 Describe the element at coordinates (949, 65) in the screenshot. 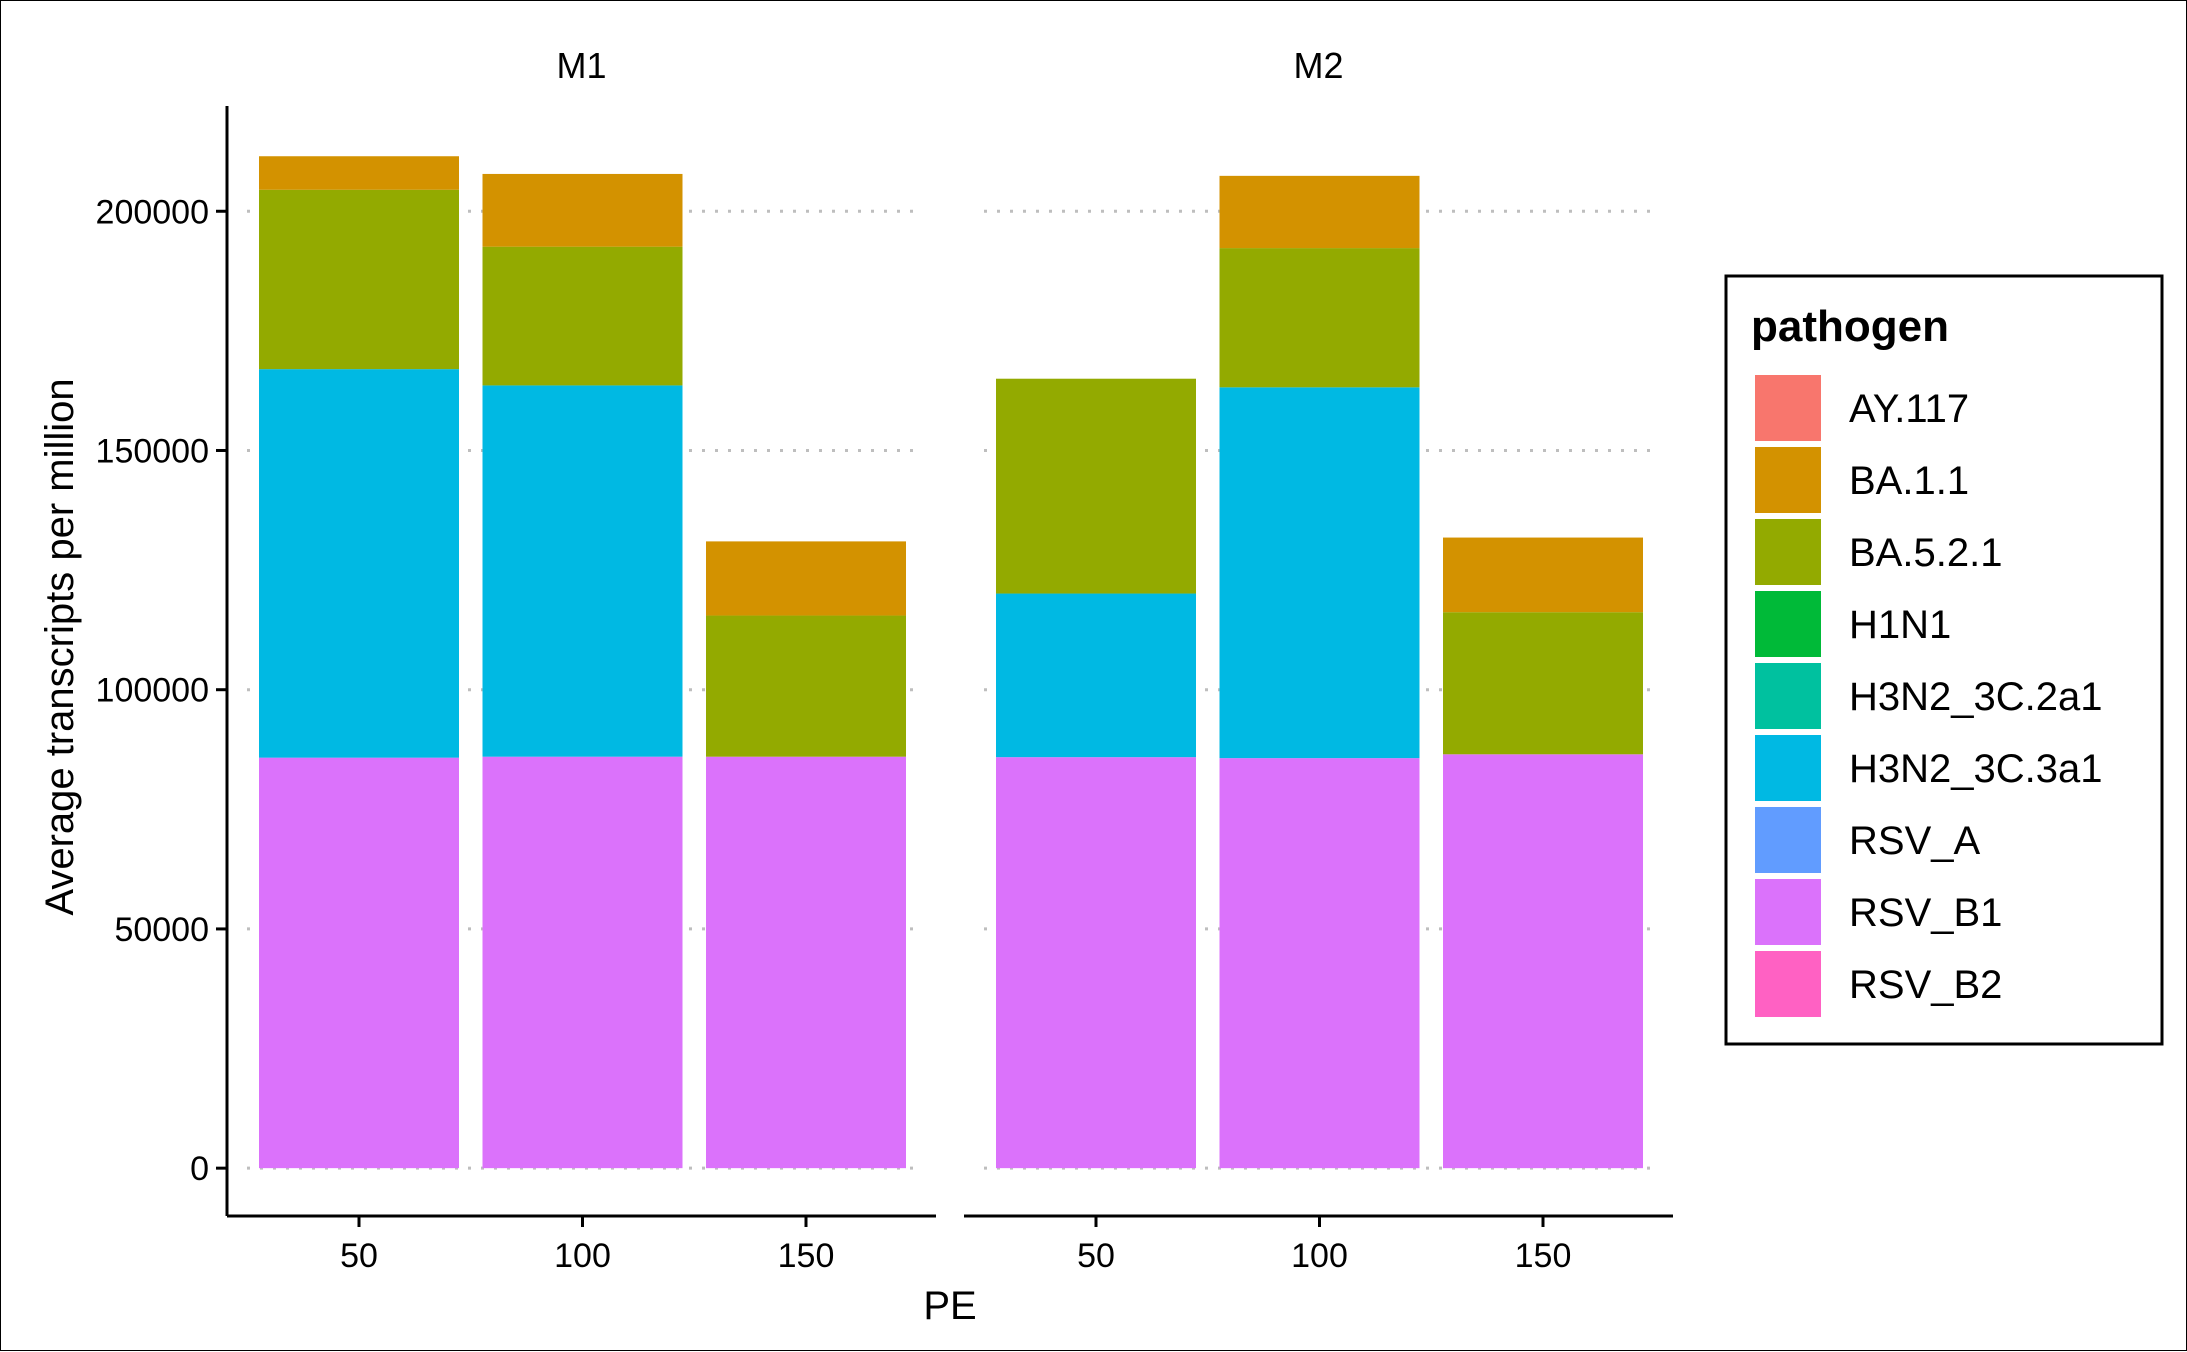

I see `facet-strips: M1 M2` at that location.